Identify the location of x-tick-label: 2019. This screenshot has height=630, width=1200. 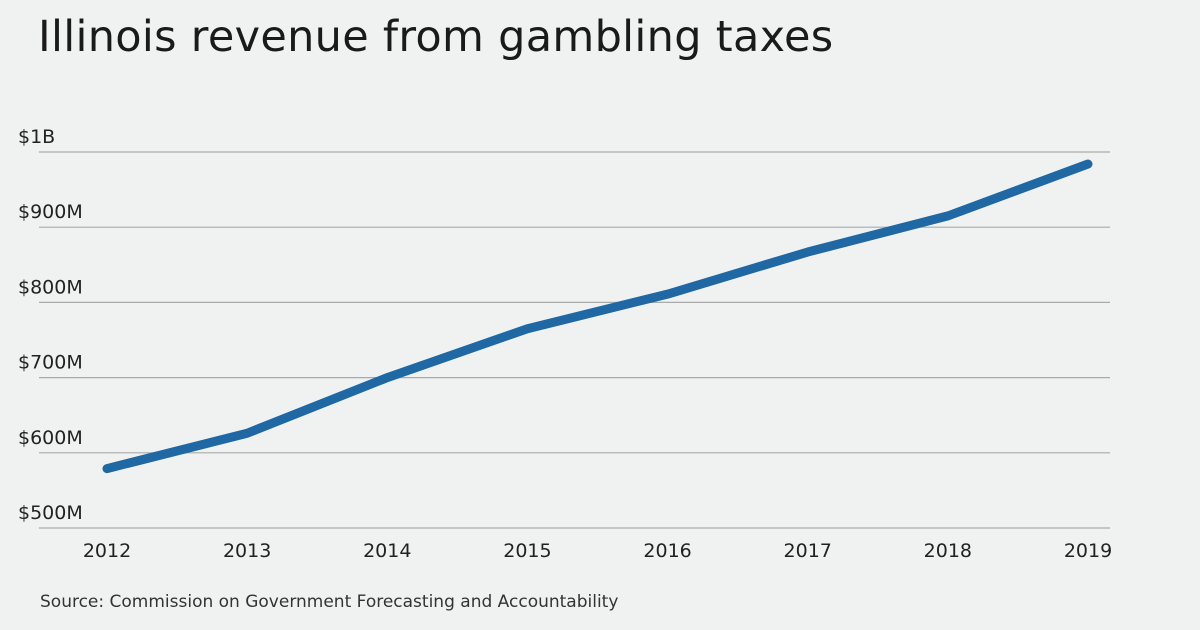
(1088, 551).